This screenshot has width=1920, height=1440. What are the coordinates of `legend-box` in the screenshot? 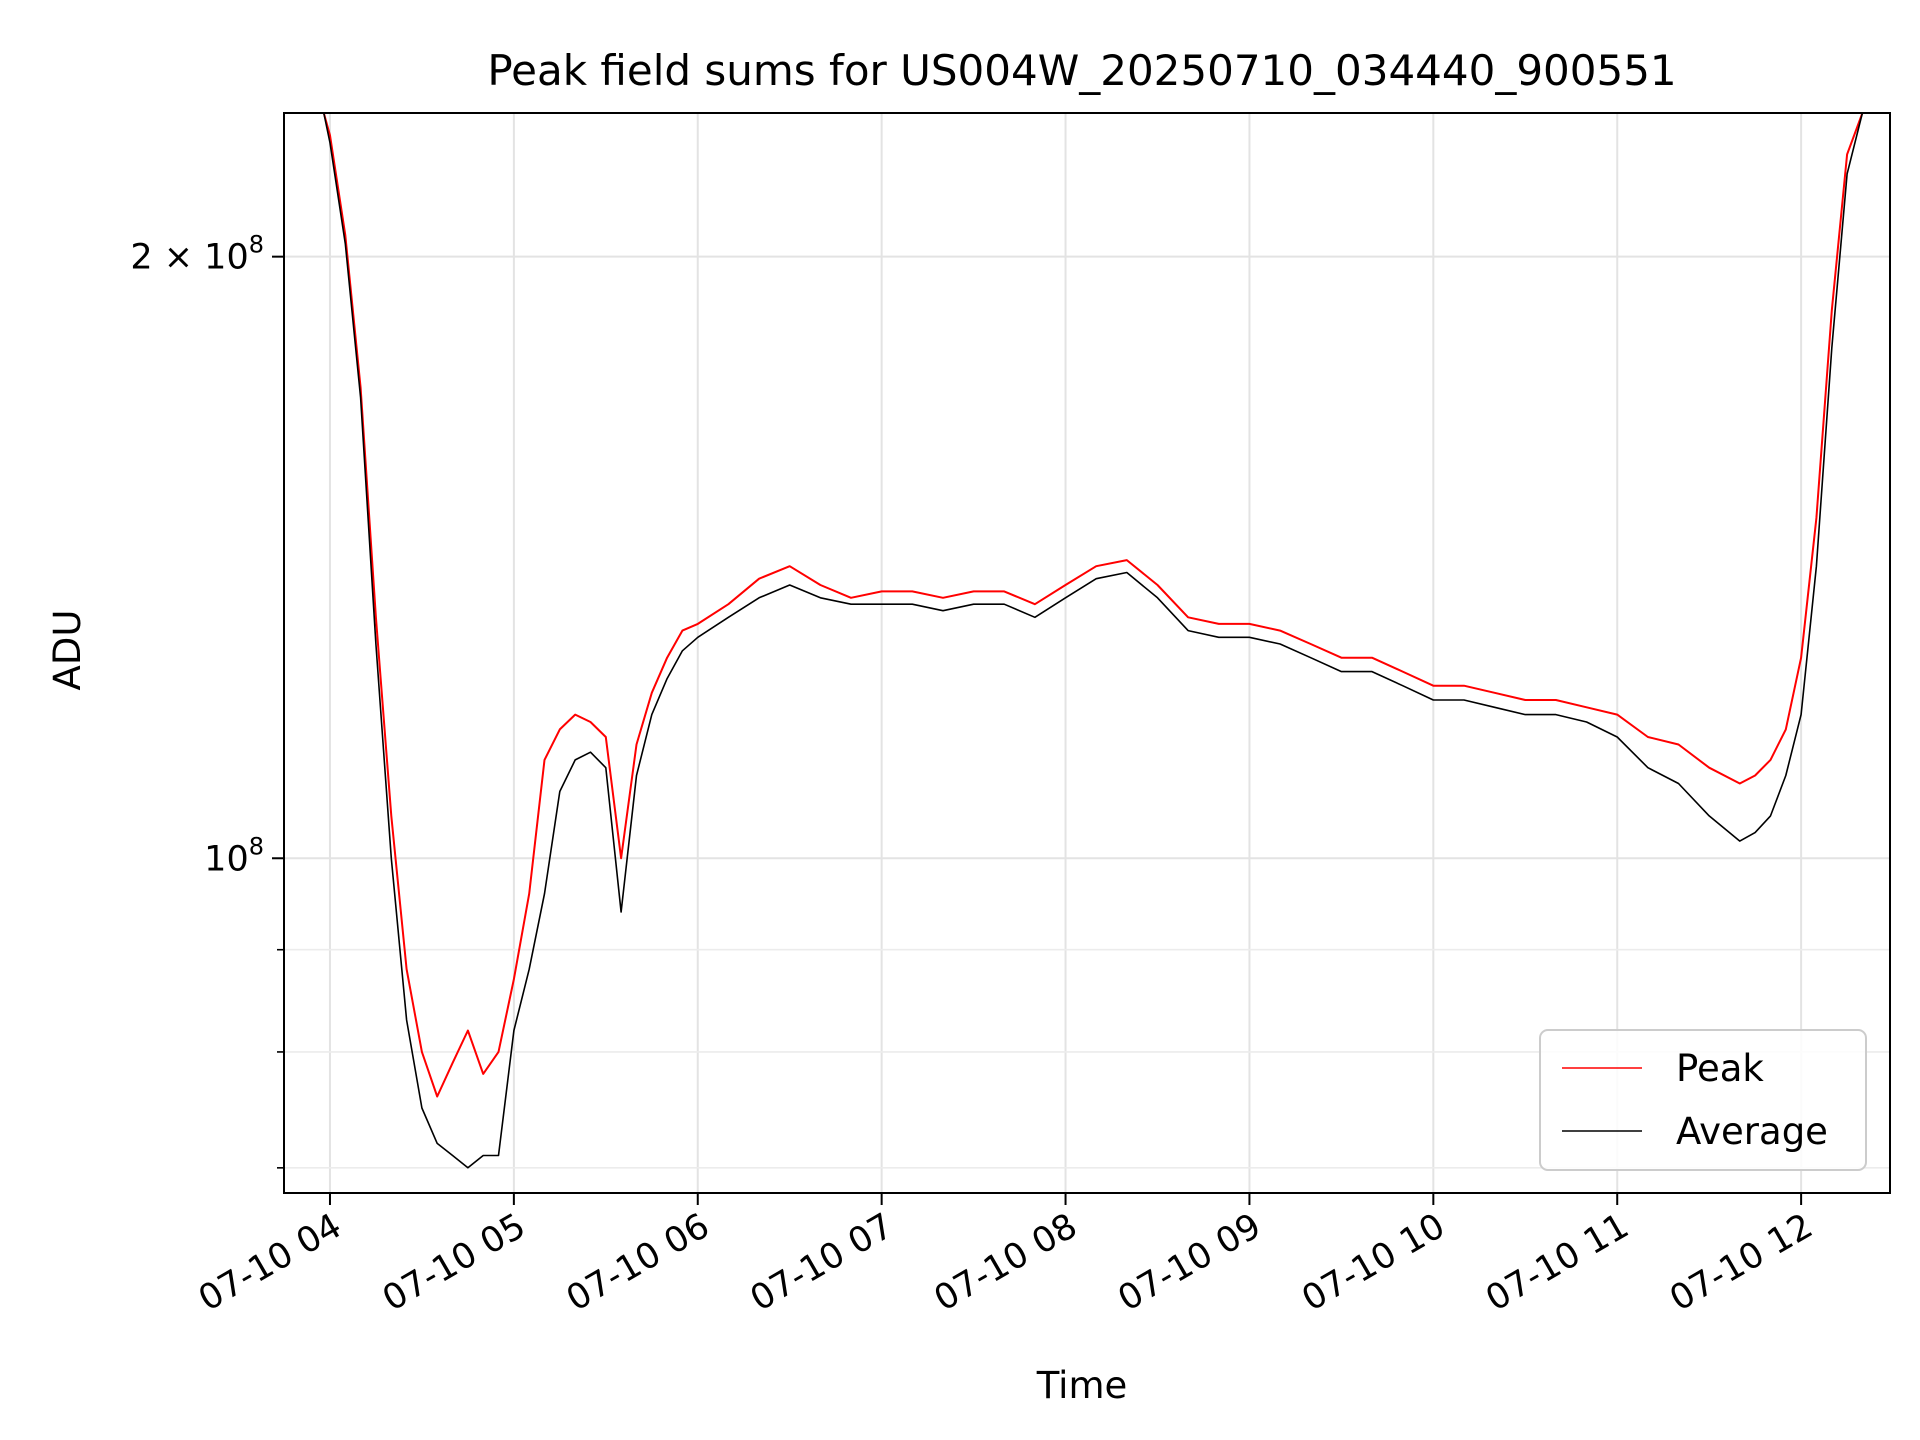 It's located at (1703, 1100).